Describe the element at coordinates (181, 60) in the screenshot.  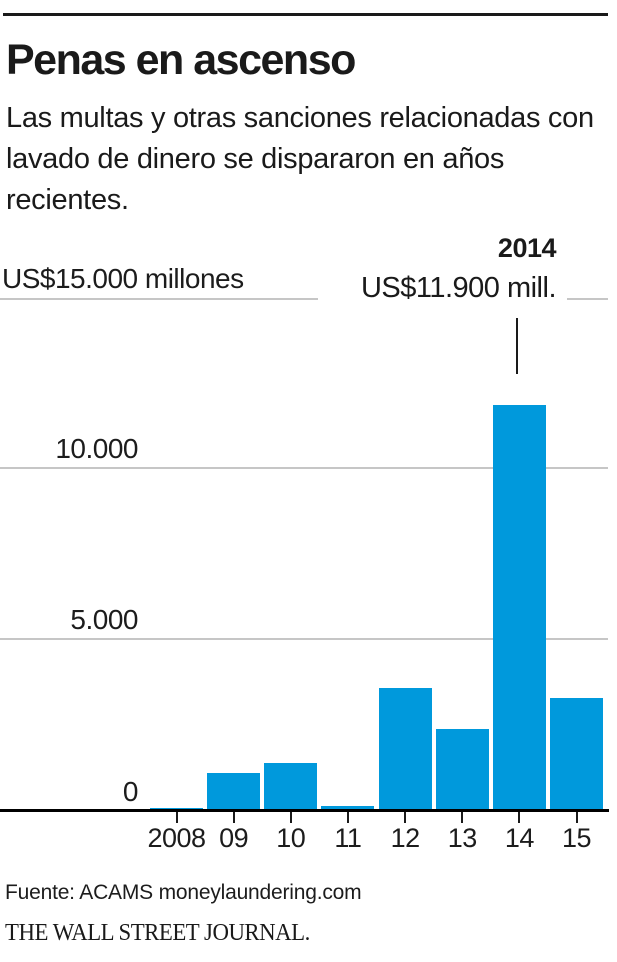
I see `chart-title: Penas en ascenso` at that location.